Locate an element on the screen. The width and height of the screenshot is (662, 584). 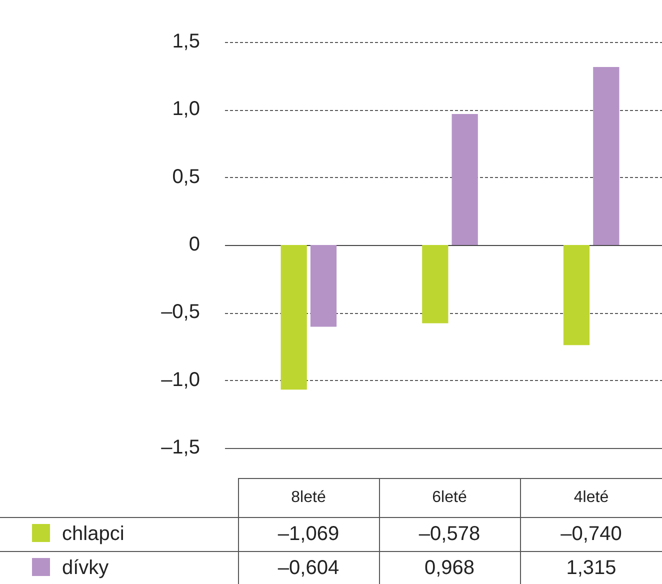
data-label: 1,315 is located at coordinates (591, 568).